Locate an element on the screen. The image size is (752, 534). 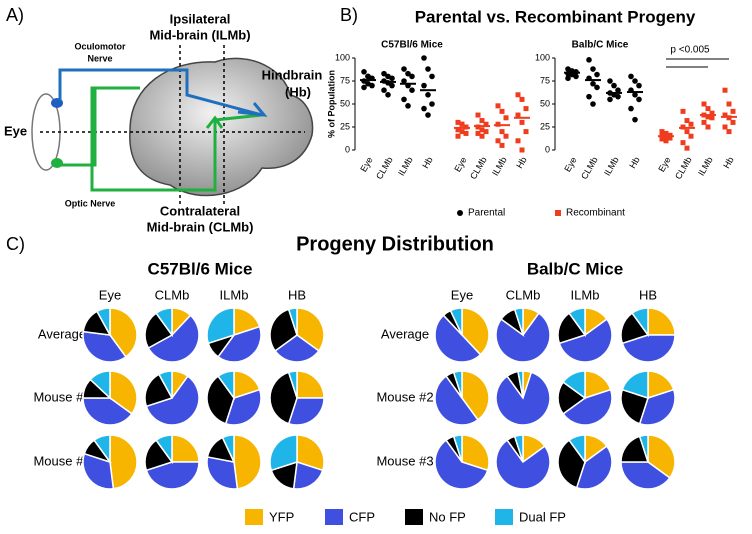
row-label: Mouse #2 is located at coordinates (404, 396).